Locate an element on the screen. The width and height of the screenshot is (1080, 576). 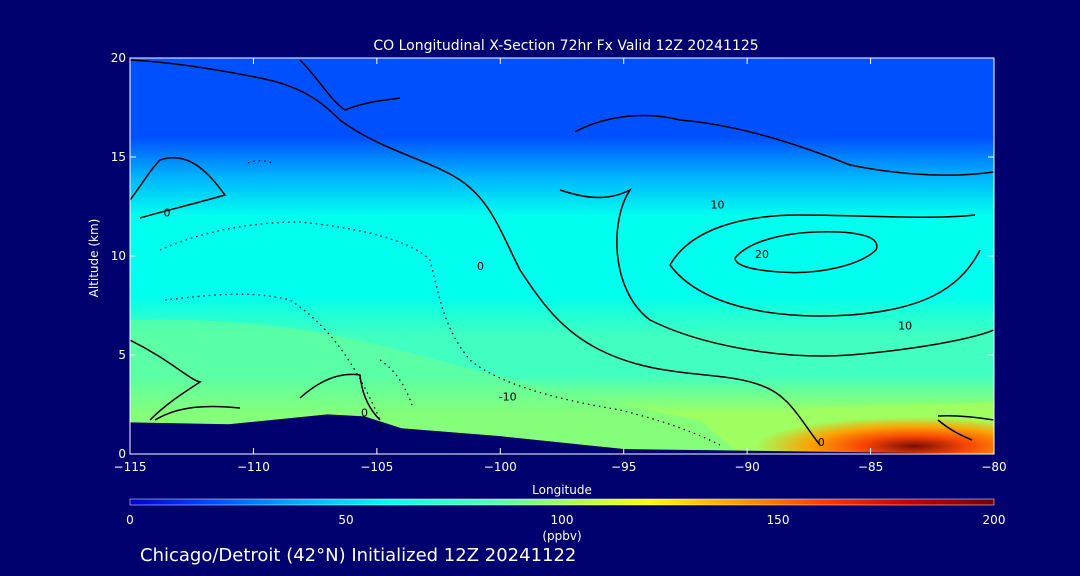
terrain-mask is located at coordinates (562, 434).